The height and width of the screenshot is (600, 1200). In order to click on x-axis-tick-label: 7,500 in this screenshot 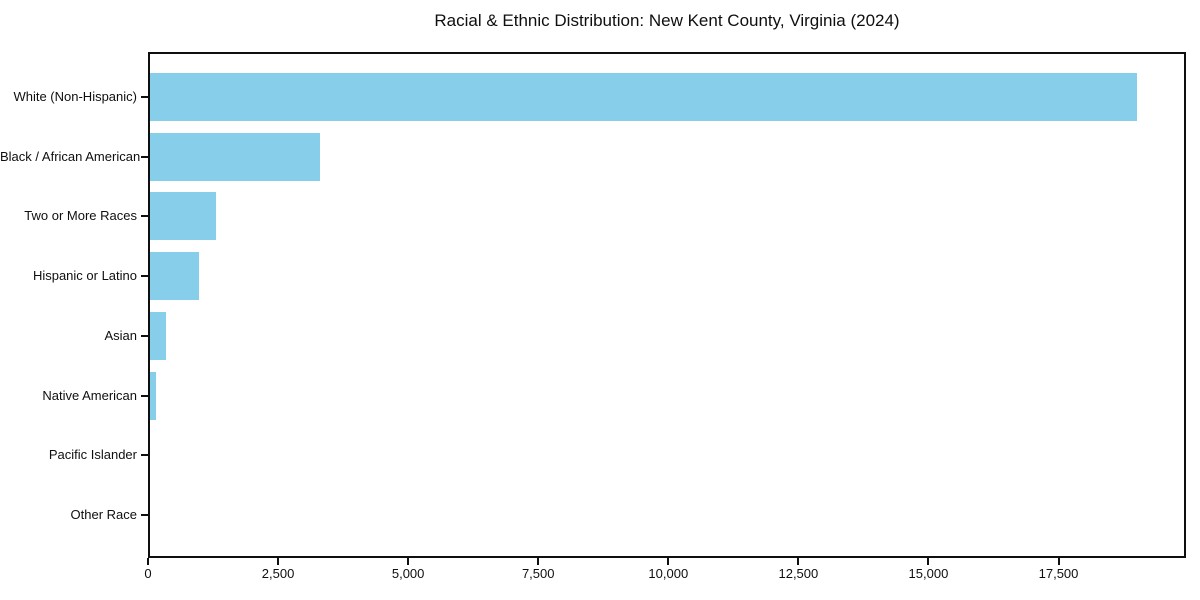, I will do `click(538, 573)`.